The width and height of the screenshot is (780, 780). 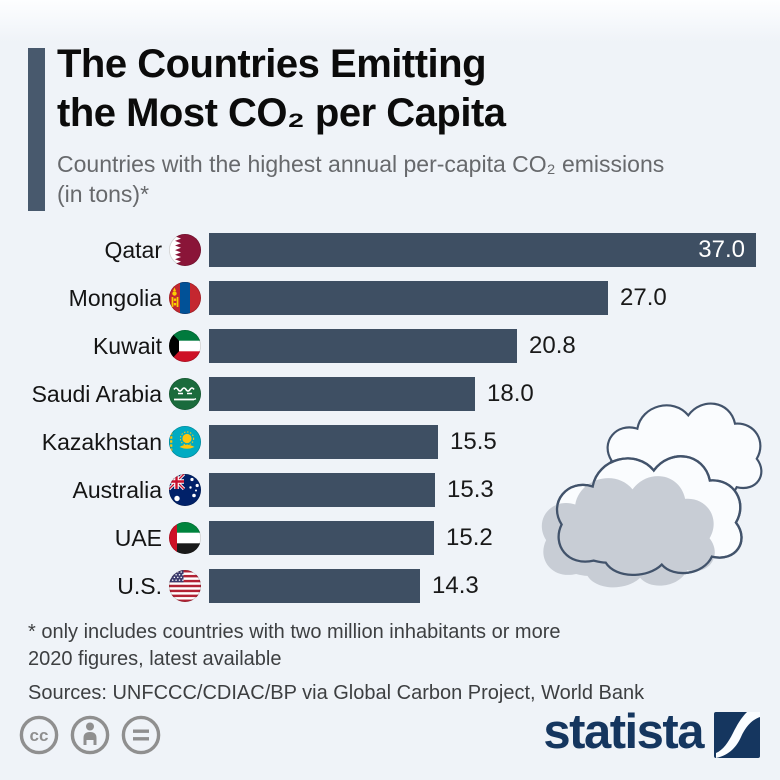 What do you see at coordinates (185, 586) in the screenshot?
I see `us-flag-icon` at bounding box center [185, 586].